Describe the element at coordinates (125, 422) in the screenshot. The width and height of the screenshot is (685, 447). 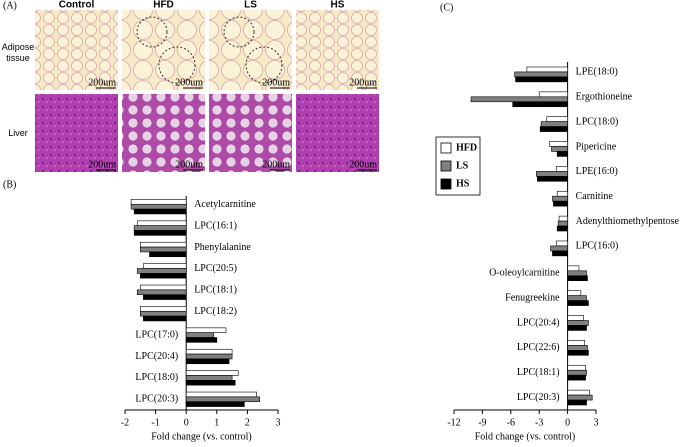
I see `x-tick-label: -2` at that location.